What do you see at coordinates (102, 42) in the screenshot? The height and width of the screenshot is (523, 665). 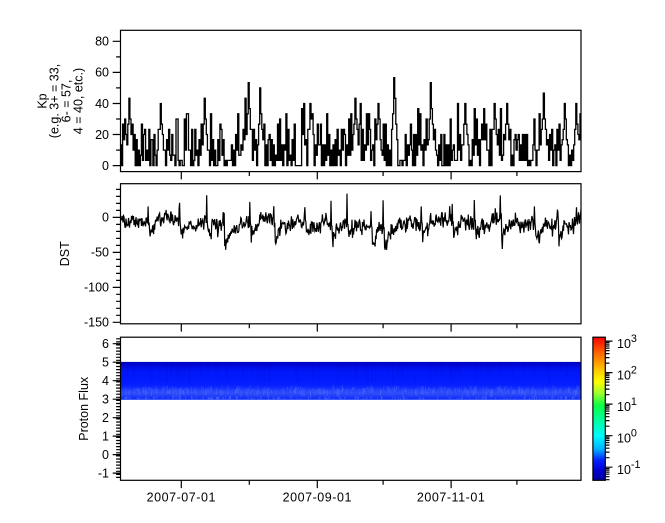 I see `svg-text: 80` at bounding box center [102, 42].